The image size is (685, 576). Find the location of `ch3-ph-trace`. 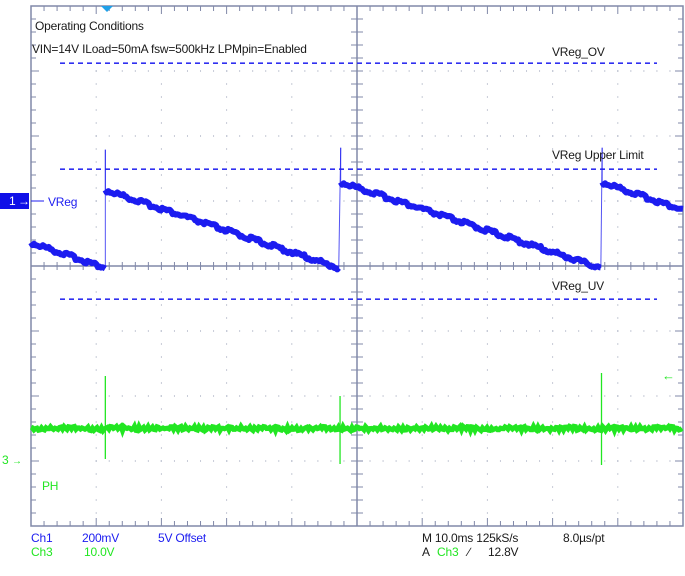

ch3-ph-trace is located at coordinates (356, 429).